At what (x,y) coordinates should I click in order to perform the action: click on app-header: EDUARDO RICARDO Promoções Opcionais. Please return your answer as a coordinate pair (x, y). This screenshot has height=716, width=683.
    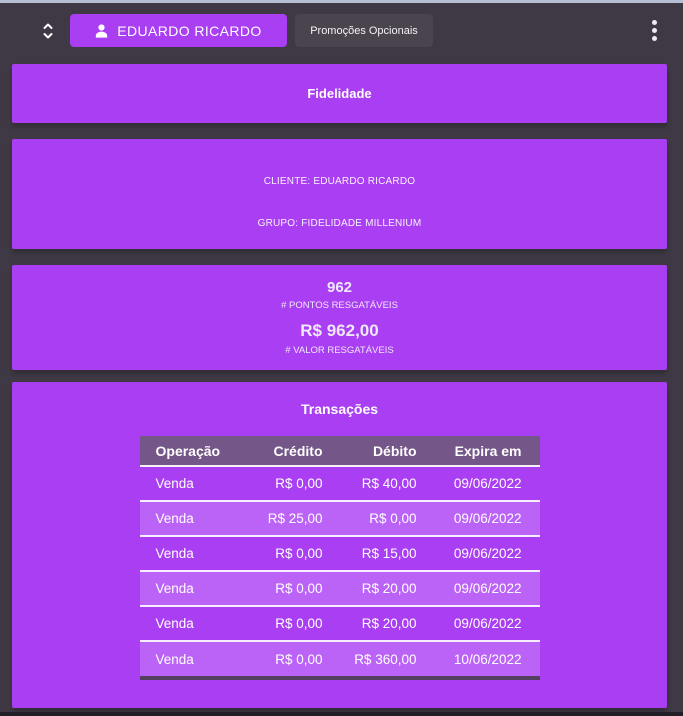
    Looking at the image, I should click on (341, 30).